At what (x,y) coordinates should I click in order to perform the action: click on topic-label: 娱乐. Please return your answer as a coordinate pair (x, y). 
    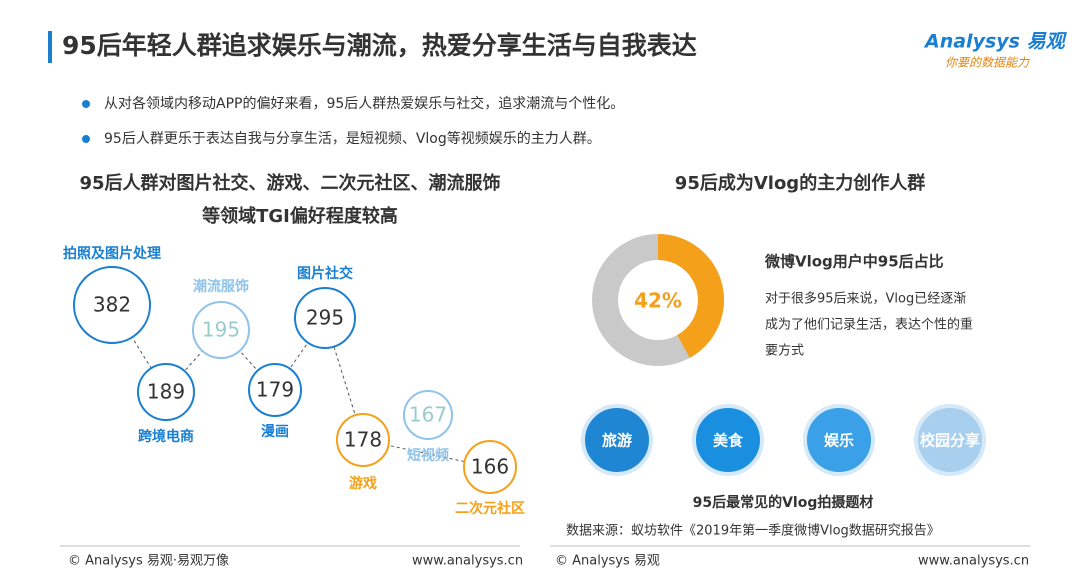
    Looking at the image, I should click on (839, 441).